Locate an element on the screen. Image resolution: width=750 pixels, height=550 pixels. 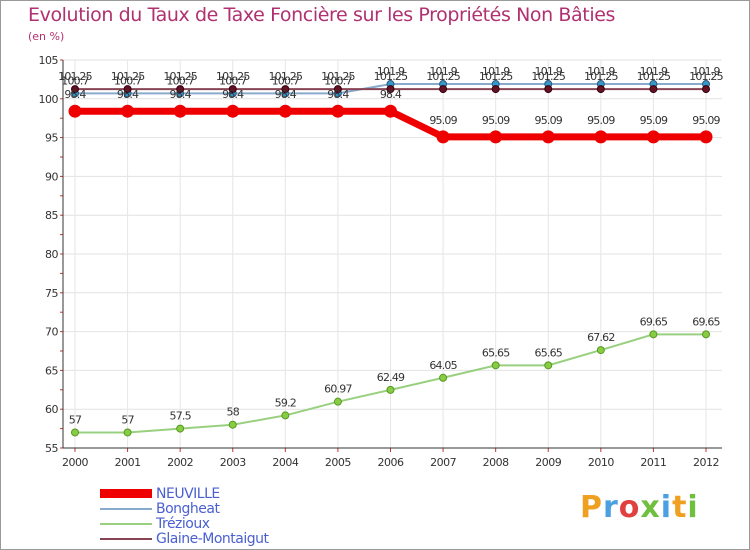
y-tick-label: 105 is located at coordinates (49, 60).